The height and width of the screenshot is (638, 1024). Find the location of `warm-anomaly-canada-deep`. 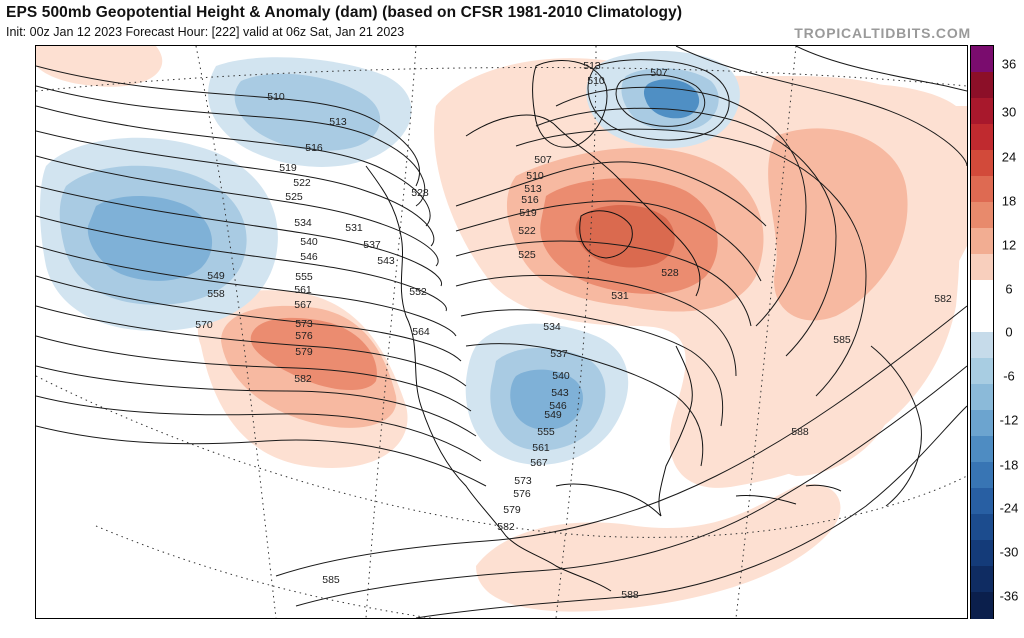

warm-anomaly-canada-deep is located at coordinates (625, 236).